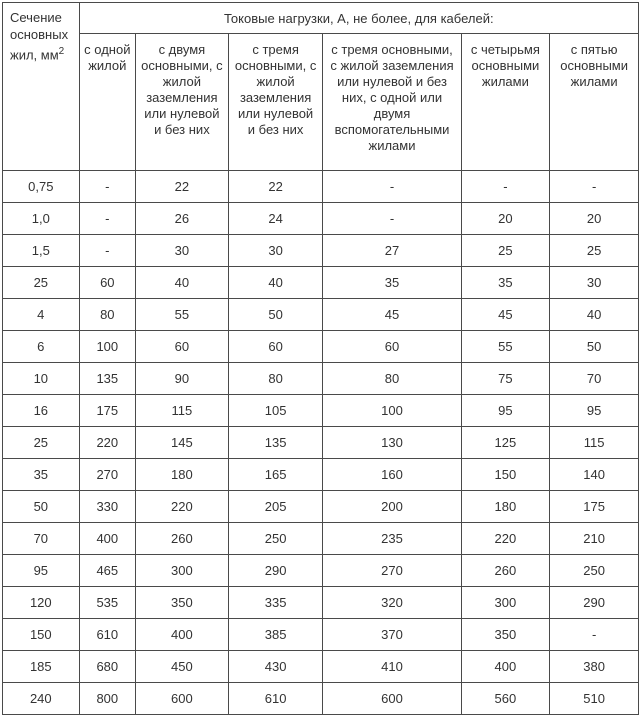 The image size is (643, 717). I want to click on table-row: 25 220 145 135 130 125 115, so click(320, 442).